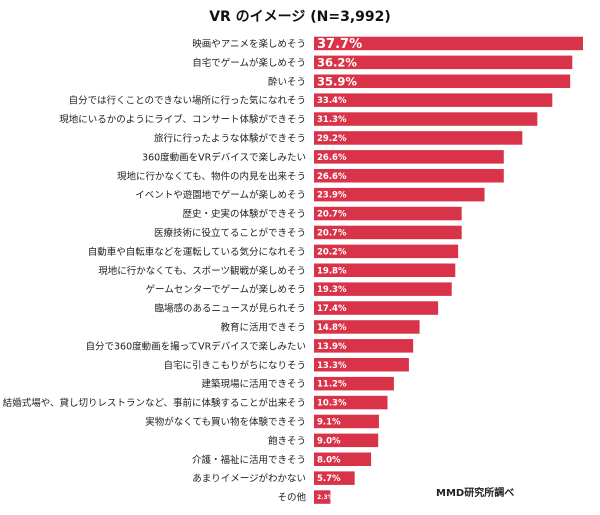 Image resolution: width=600 pixels, height=515 pixels. What do you see at coordinates (249, 44) in the screenshot?
I see `category-label: 映画やアニメを楽しめそう` at bounding box center [249, 44].